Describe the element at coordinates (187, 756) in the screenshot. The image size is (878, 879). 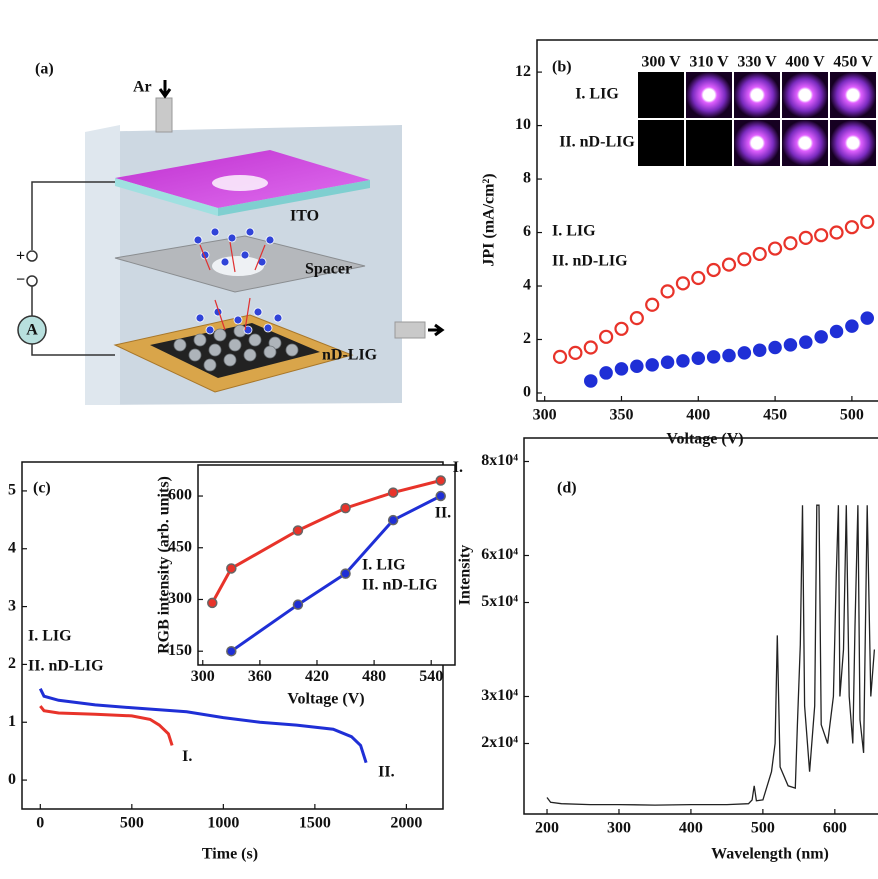
I see `series-end-label: I.` at that location.